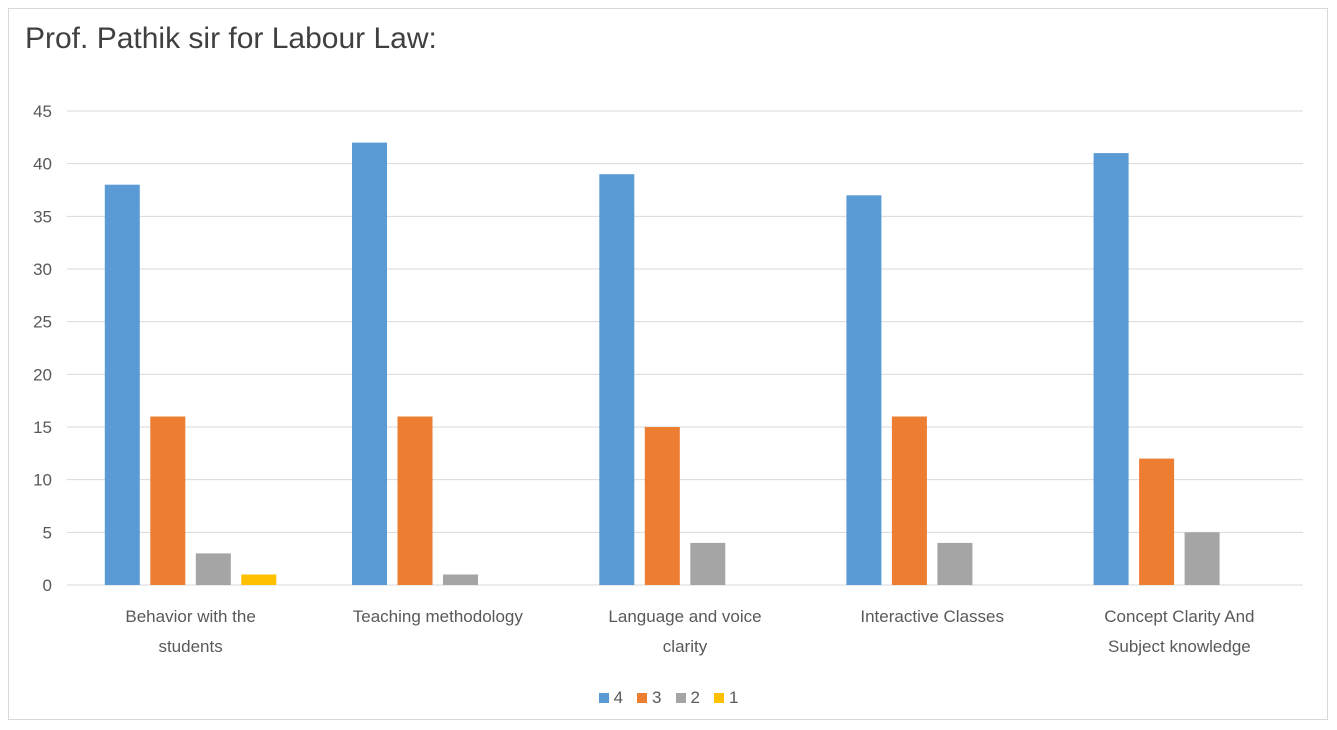 The height and width of the screenshot is (730, 1337). What do you see at coordinates (42, 427) in the screenshot?
I see `y-tick-label: 15` at bounding box center [42, 427].